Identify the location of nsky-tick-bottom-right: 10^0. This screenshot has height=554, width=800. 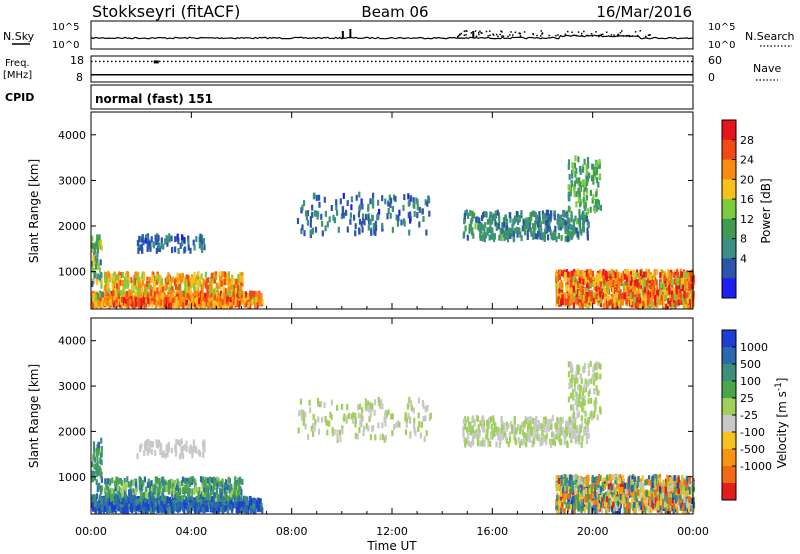
(721, 45).